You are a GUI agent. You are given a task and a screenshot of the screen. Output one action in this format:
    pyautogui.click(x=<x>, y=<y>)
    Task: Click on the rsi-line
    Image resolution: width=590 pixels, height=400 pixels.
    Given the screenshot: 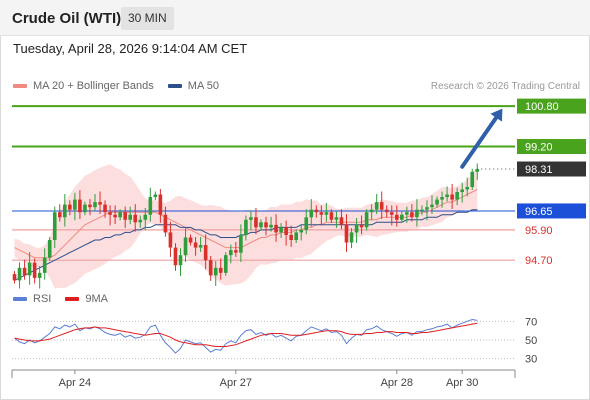 What is the action you would take?
    pyautogui.click(x=246, y=336)
    